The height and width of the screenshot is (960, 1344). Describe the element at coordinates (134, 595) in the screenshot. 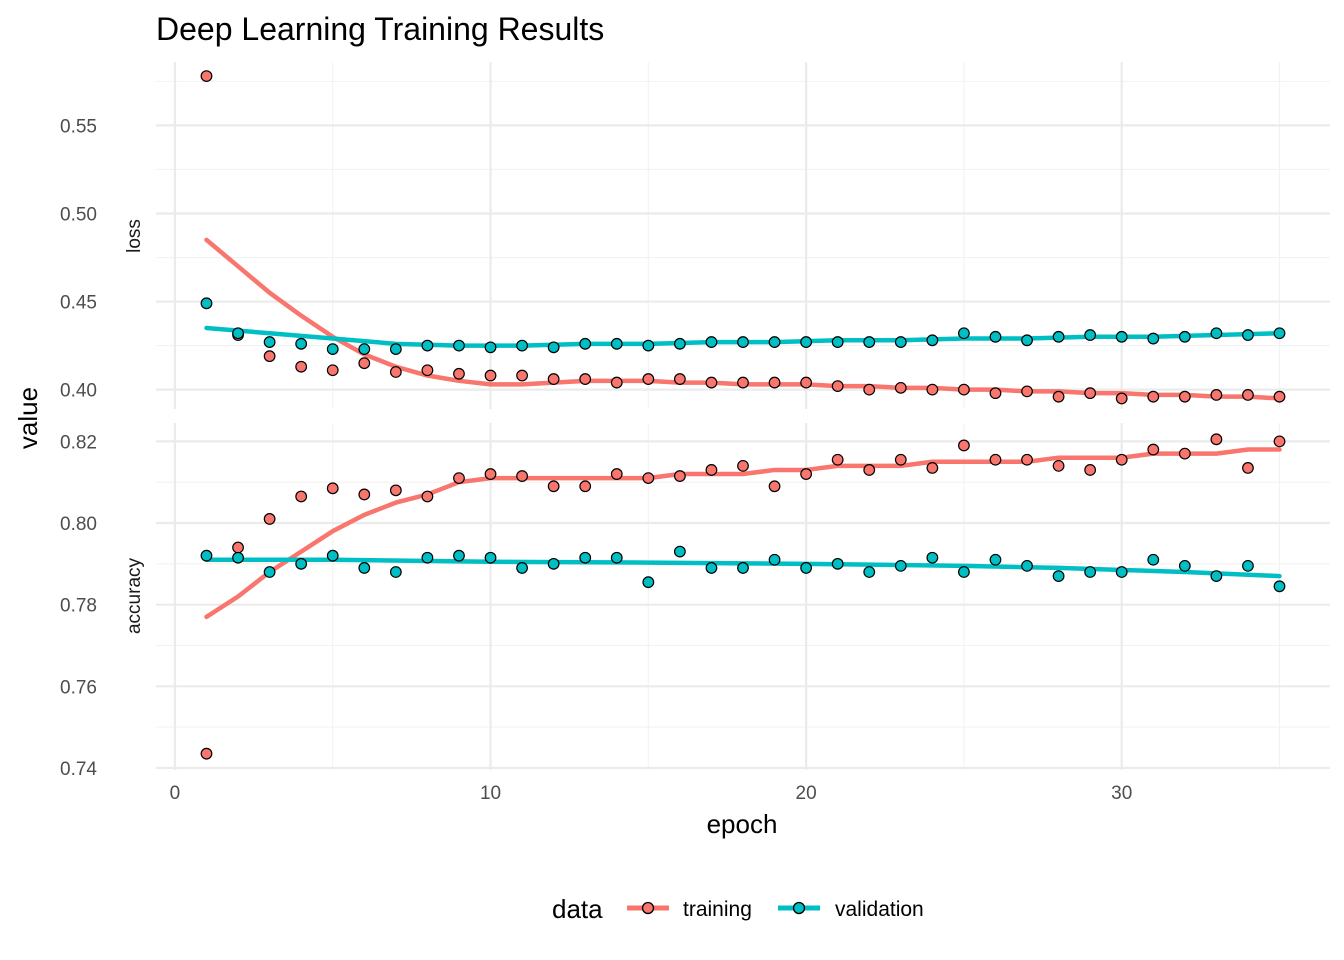

I see `panel-accuracy-strip-label: accuracy` at that location.